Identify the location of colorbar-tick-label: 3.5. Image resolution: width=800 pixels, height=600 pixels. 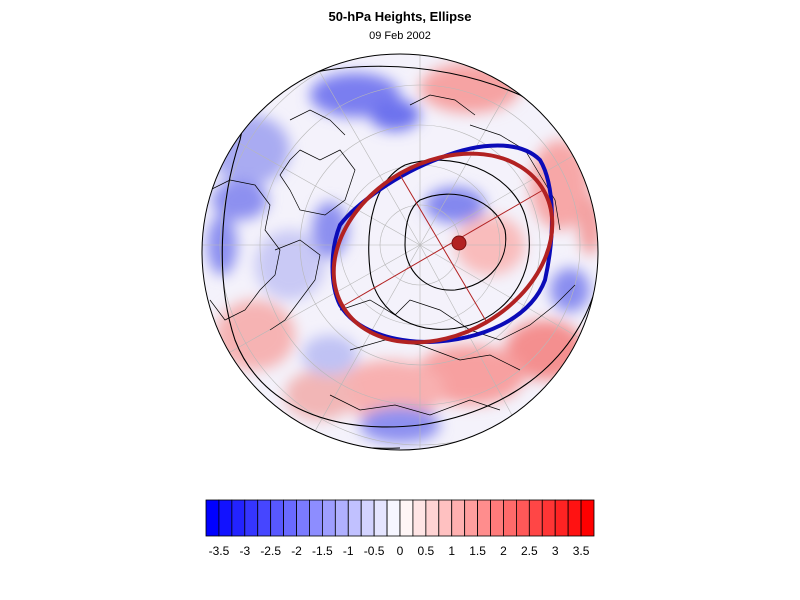
(581, 551).